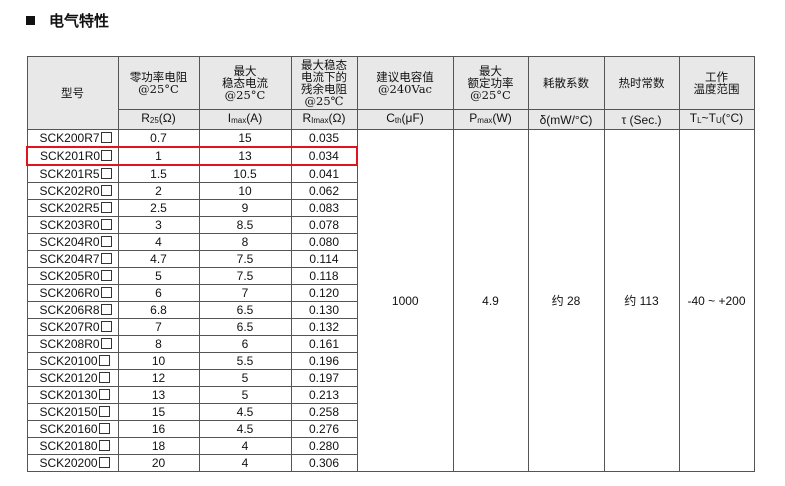  I want to click on value-cell: 5.5, so click(245, 361).